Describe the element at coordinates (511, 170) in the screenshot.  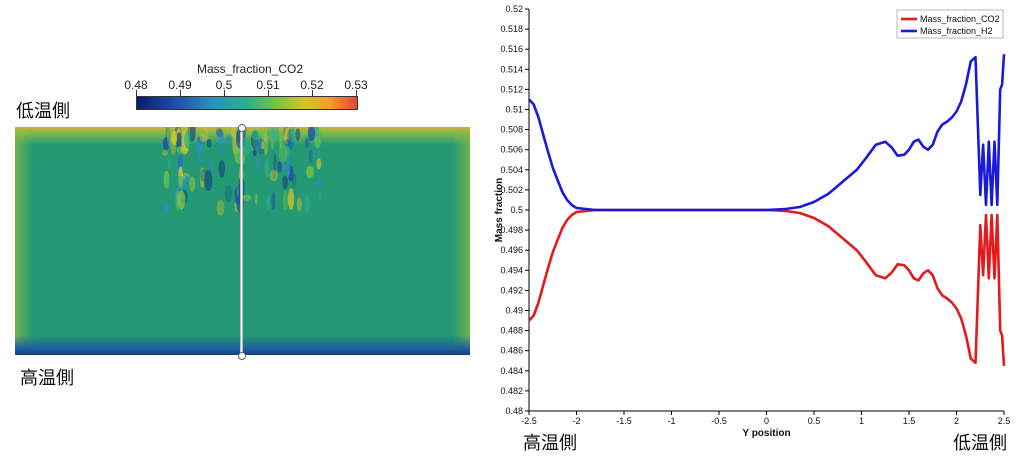
I see `y-tick-label: 0.504` at that location.